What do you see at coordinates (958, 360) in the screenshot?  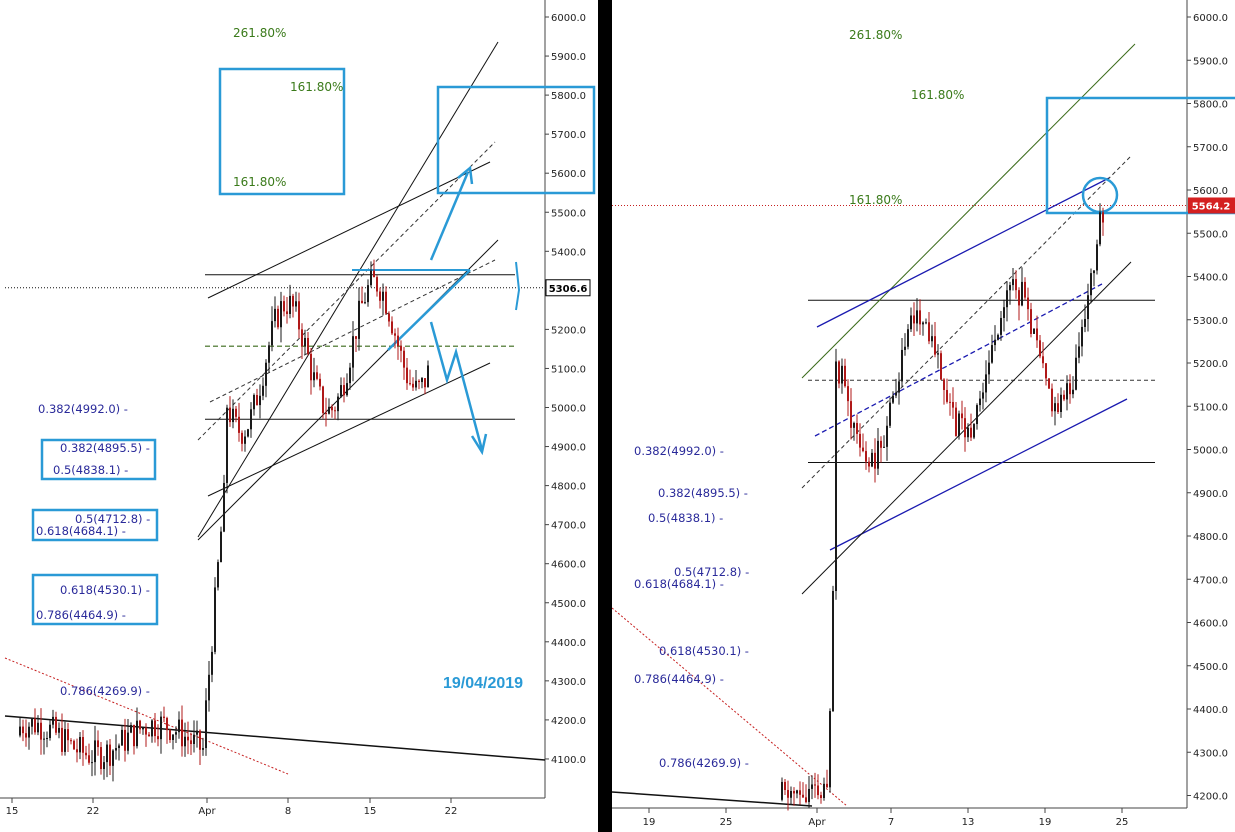 I see `channel-mid-blue` at bounding box center [958, 360].